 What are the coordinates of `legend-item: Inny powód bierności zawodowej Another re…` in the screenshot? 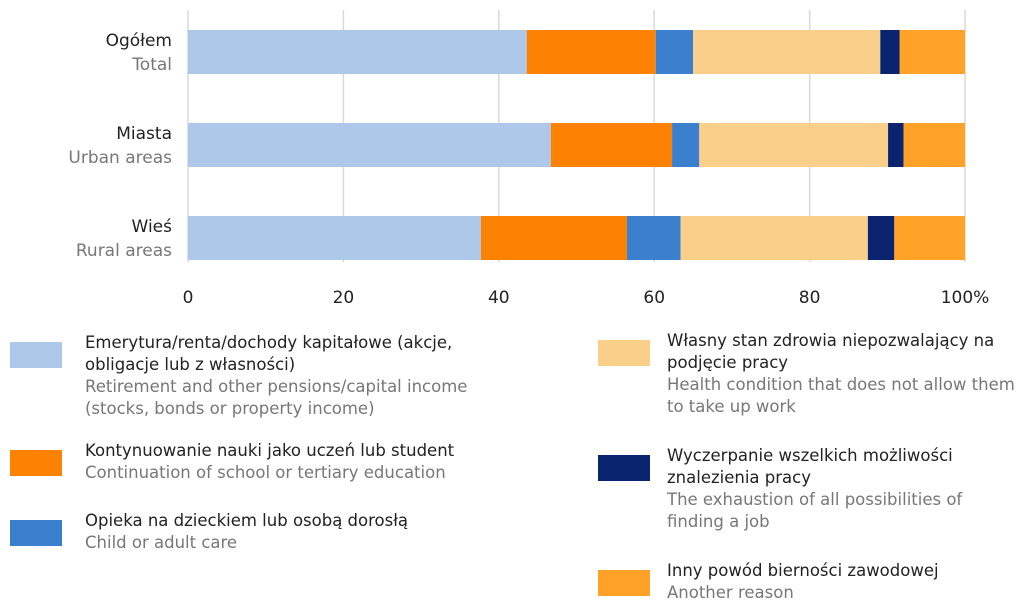 It's located at (842, 582).